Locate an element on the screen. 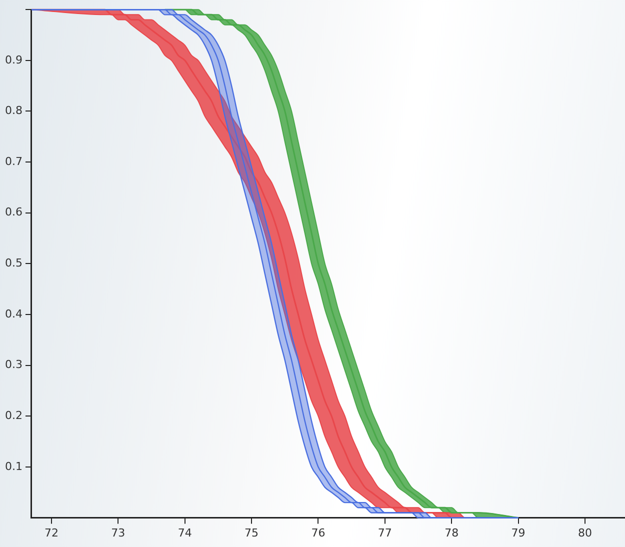  x-tick-label: 80 is located at coordinates (585, 533).